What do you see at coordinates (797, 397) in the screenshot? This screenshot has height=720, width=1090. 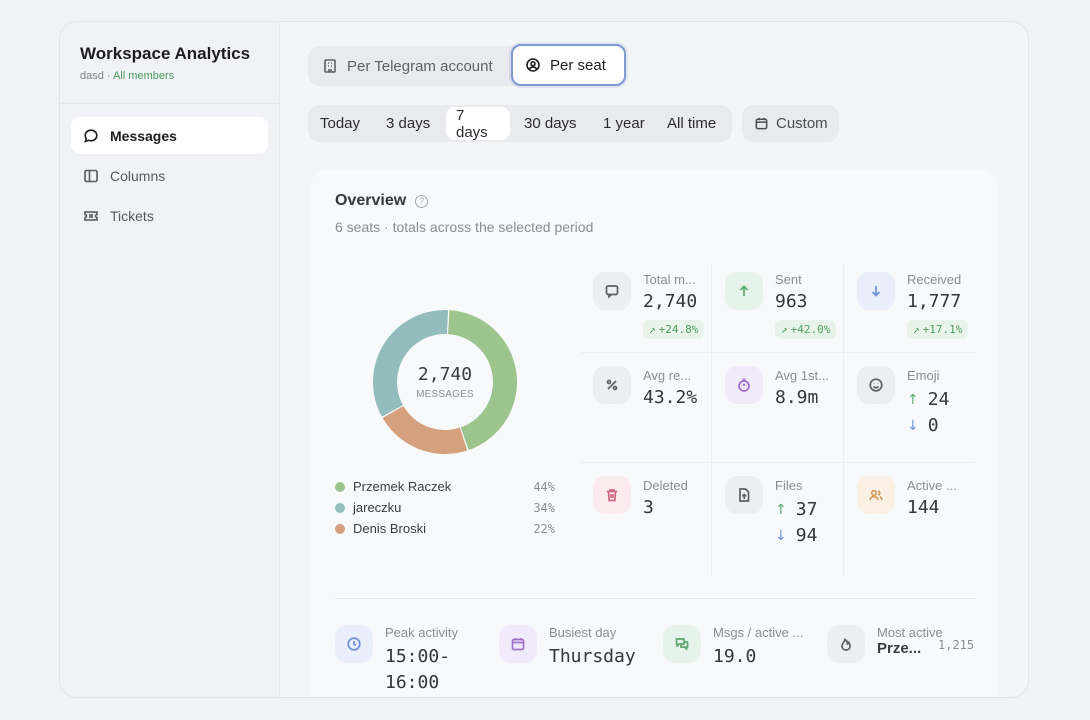 I see `metric-value: 8.9m` at bounding box center [797, 397].